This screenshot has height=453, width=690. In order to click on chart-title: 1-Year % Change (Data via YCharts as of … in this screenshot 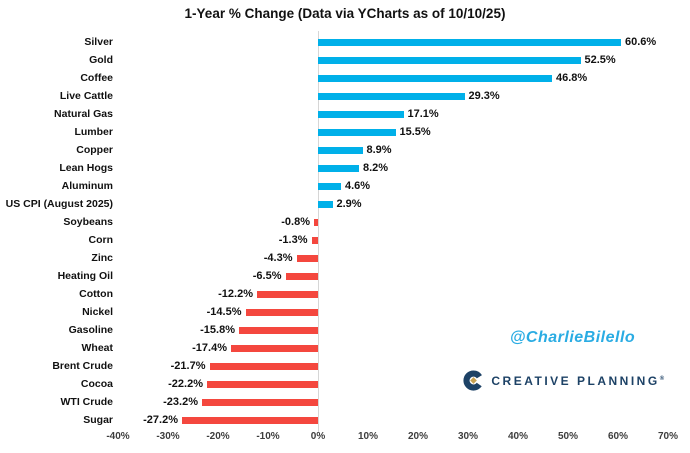, I will do `click(345, 13)`.